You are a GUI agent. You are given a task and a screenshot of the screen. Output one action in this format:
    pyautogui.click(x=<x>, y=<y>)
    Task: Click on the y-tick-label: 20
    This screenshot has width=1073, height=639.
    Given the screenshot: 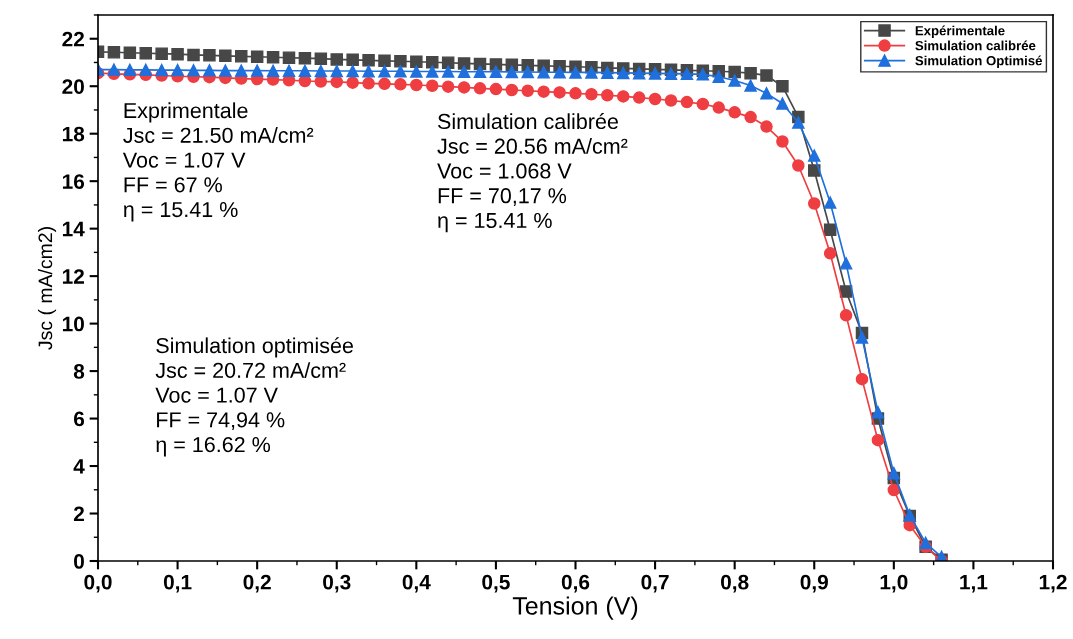 What is the action you would take?
    pyautogui.click(x=73, y=86)
    